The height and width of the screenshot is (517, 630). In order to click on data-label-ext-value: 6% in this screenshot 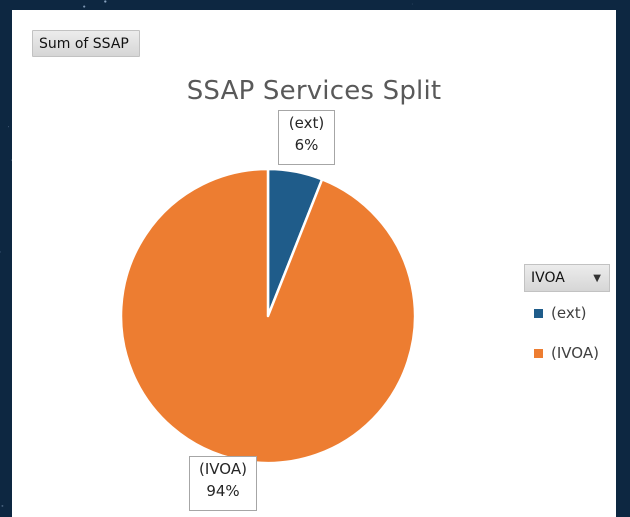, I will do `click(306, 145)`.